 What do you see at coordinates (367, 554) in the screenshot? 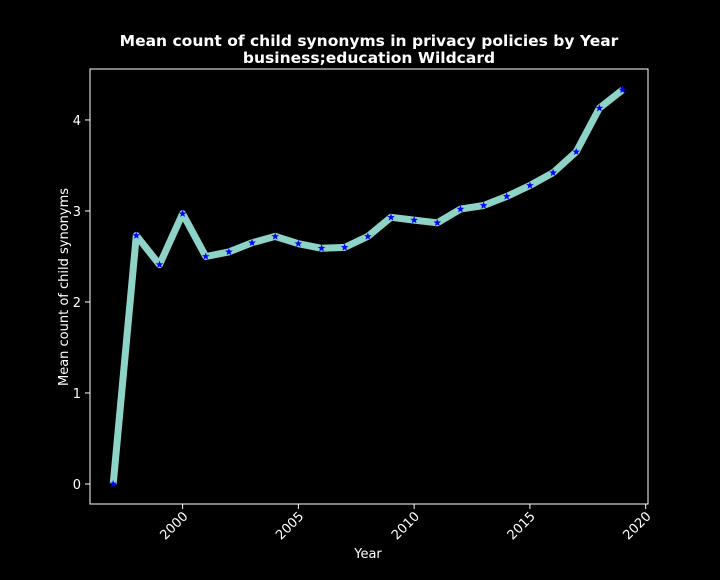
I see `x-axis-label: Year` at bounding box center [367, 554].